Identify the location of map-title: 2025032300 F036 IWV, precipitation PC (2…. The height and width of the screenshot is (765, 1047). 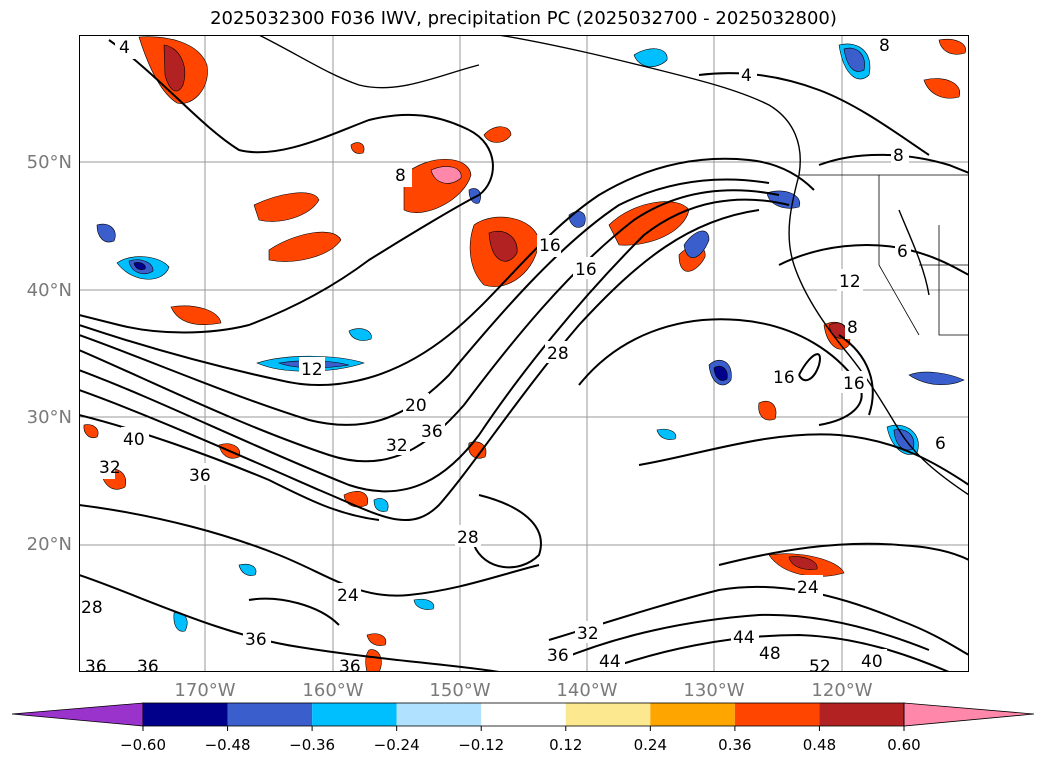
(523, 18).